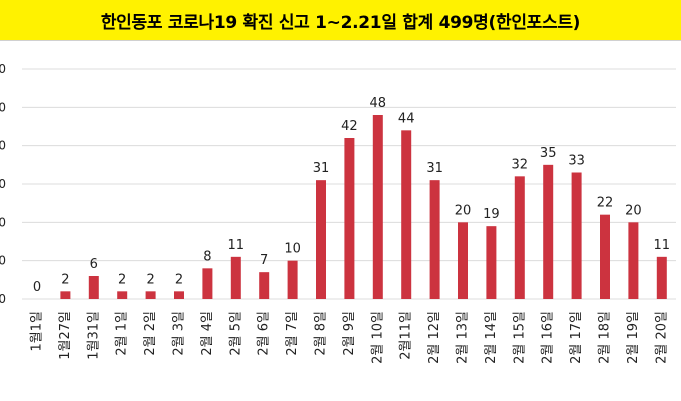 This screenshot has height=401, width=681. What do you see at coordinates (235, 333) in the screenshot?
I see `category-label: 2월 5일` at bounding box center [235, 333].